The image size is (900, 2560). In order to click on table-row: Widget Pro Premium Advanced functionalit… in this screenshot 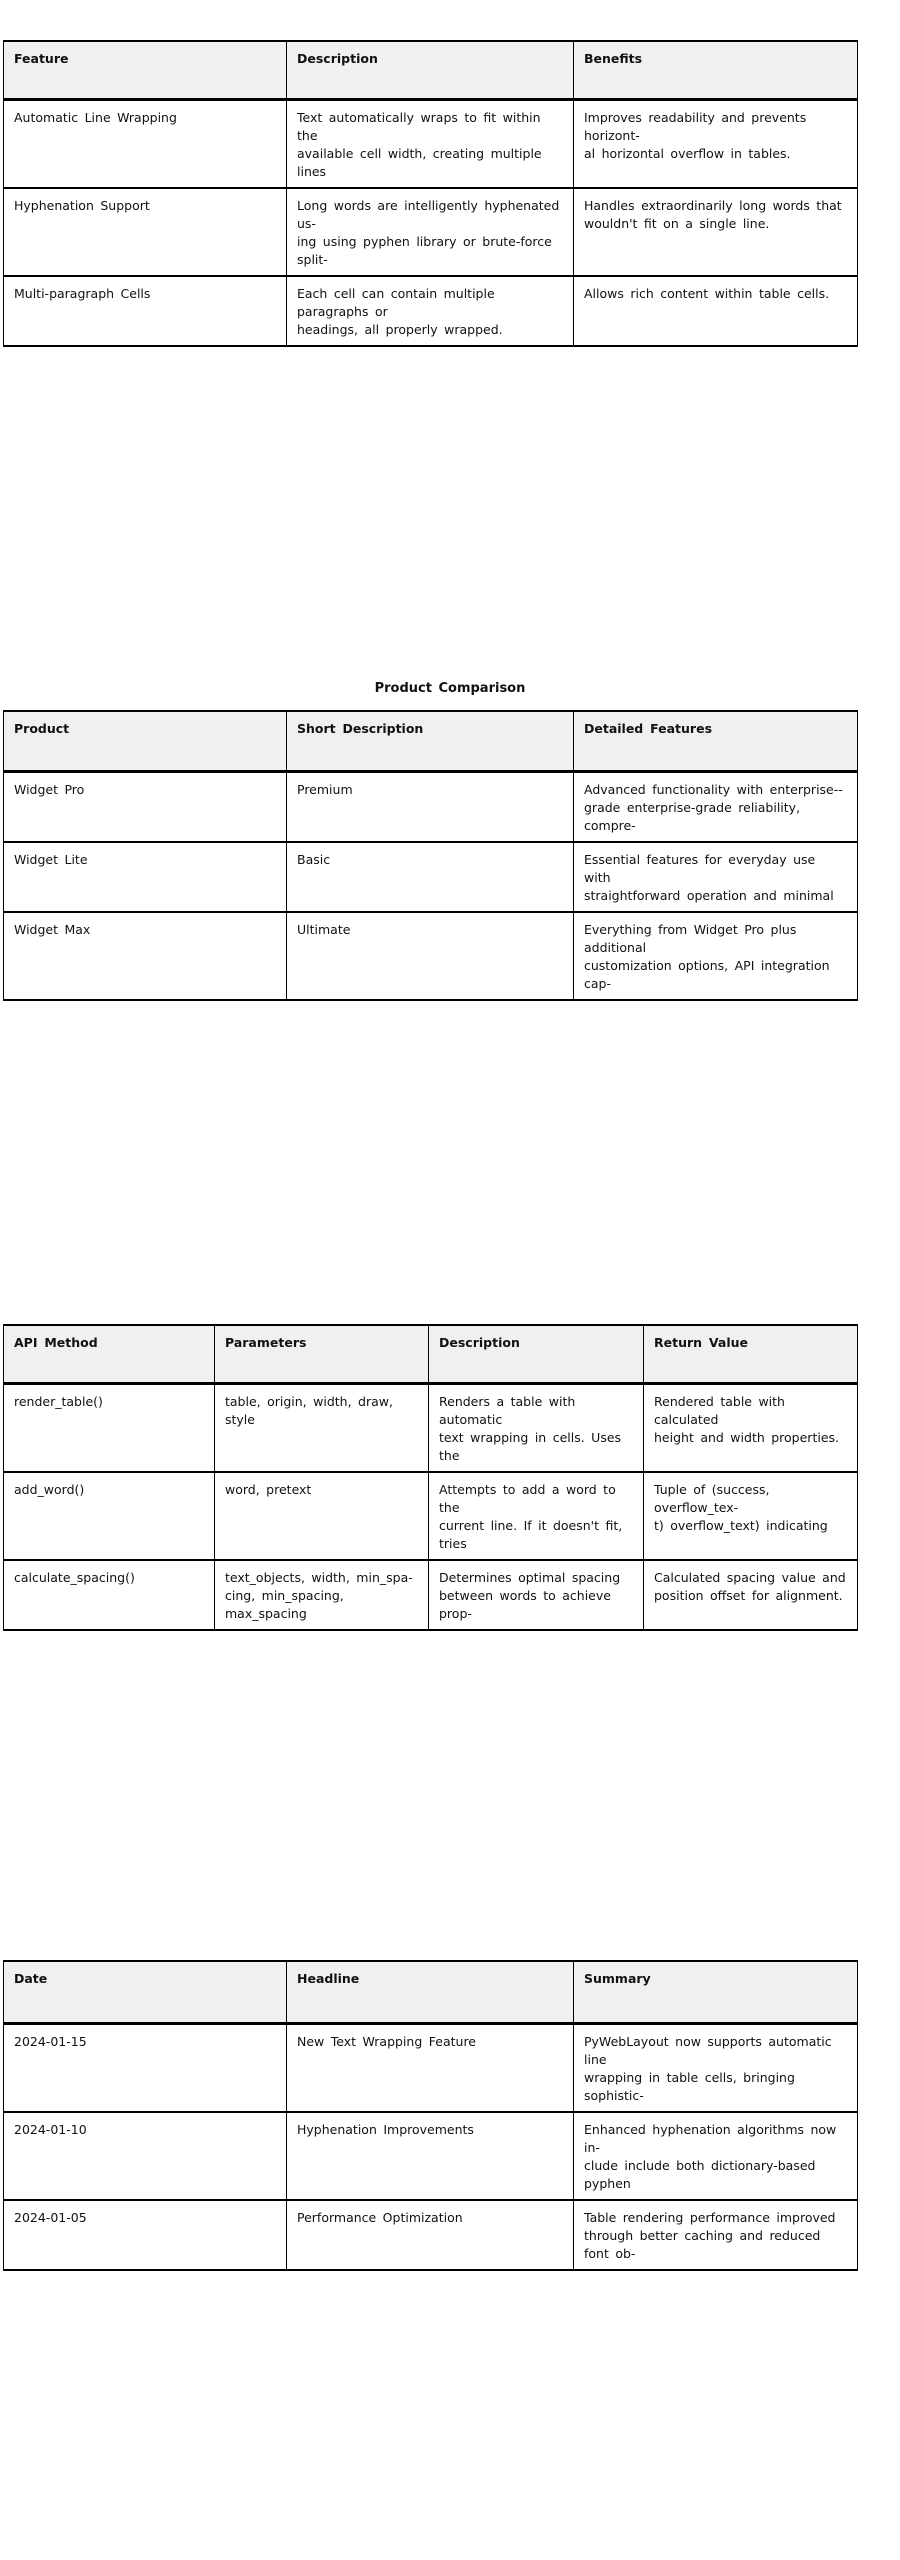, I will do `click(430, 806)`.